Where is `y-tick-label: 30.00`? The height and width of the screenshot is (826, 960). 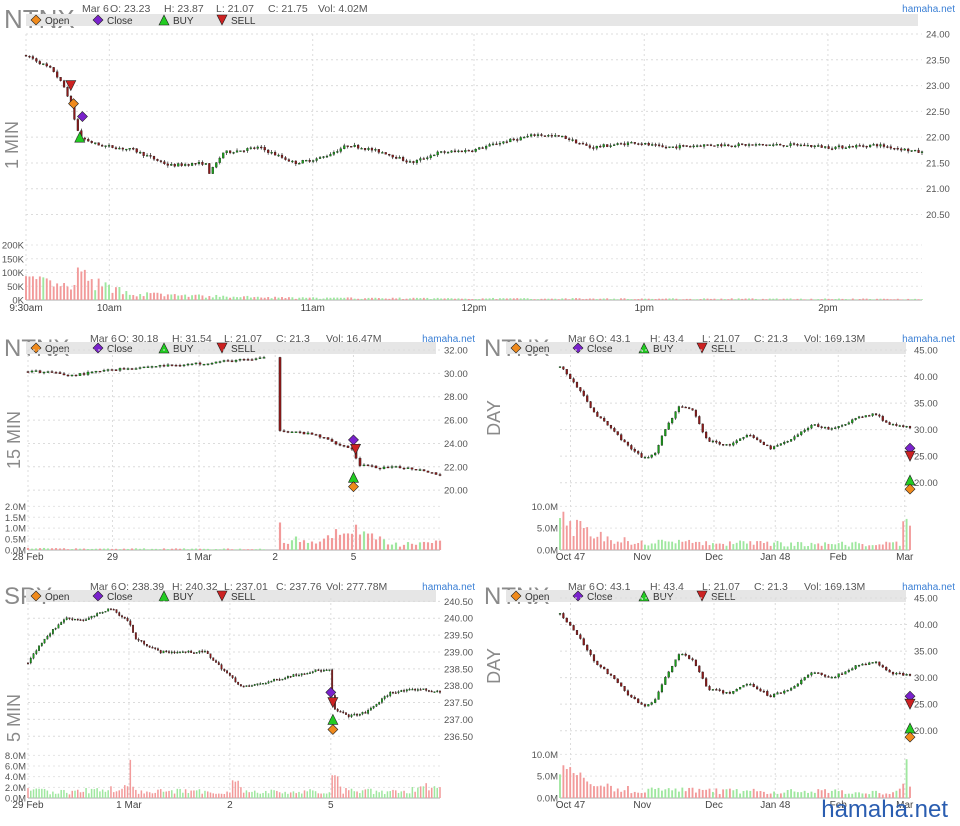 y-tick-label: 30.00 is located at coordinates (456, 374).